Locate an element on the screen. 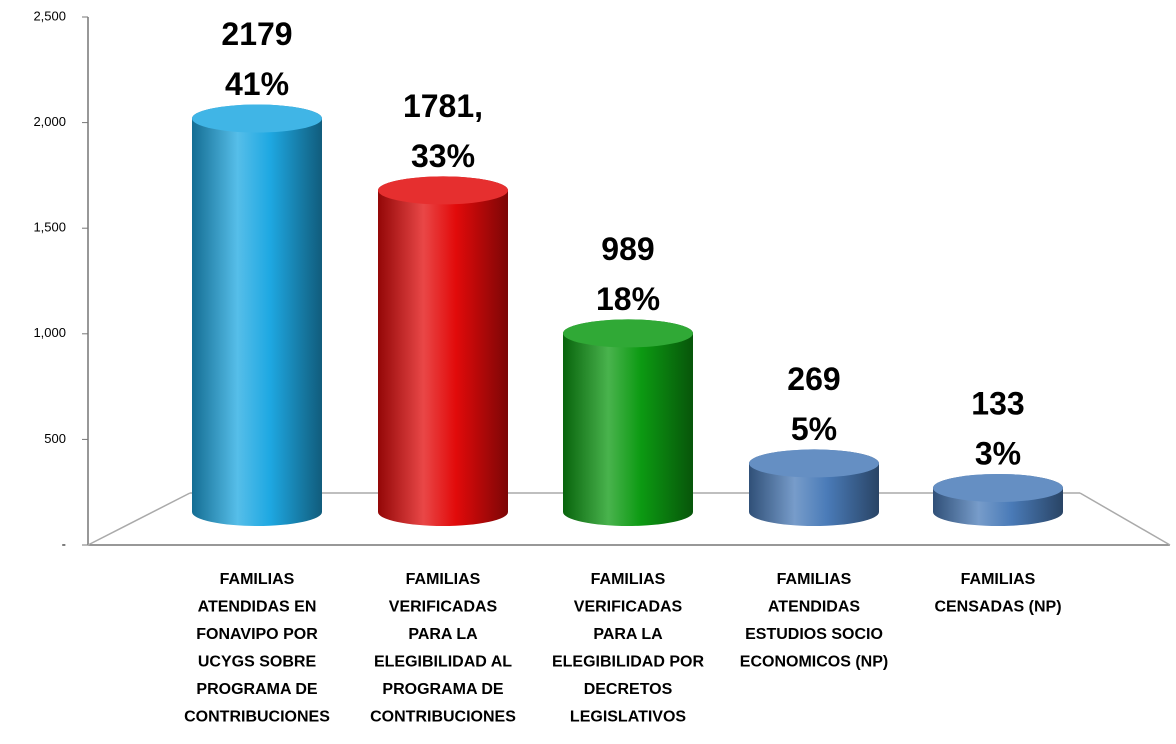  floor-right is located at coordinates (1125, 519).